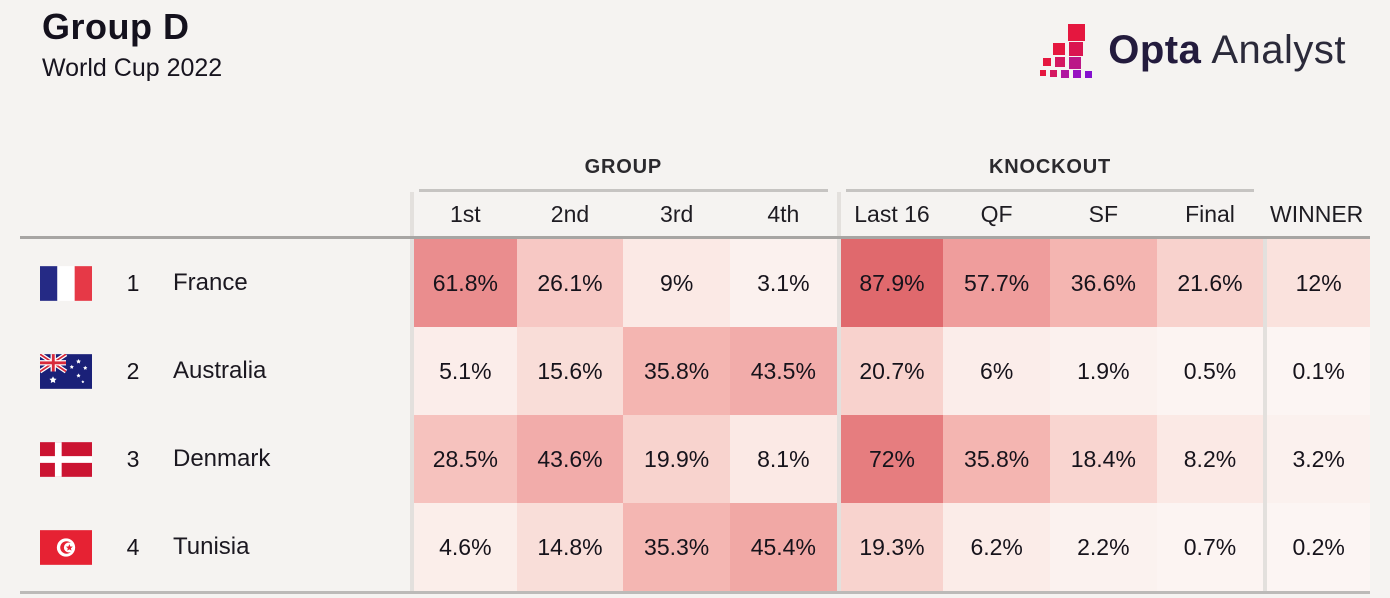  Describe the element at coordinates (132, 68) in the screenshot. I see `page-subtitle: World Cup 2022` at that location.